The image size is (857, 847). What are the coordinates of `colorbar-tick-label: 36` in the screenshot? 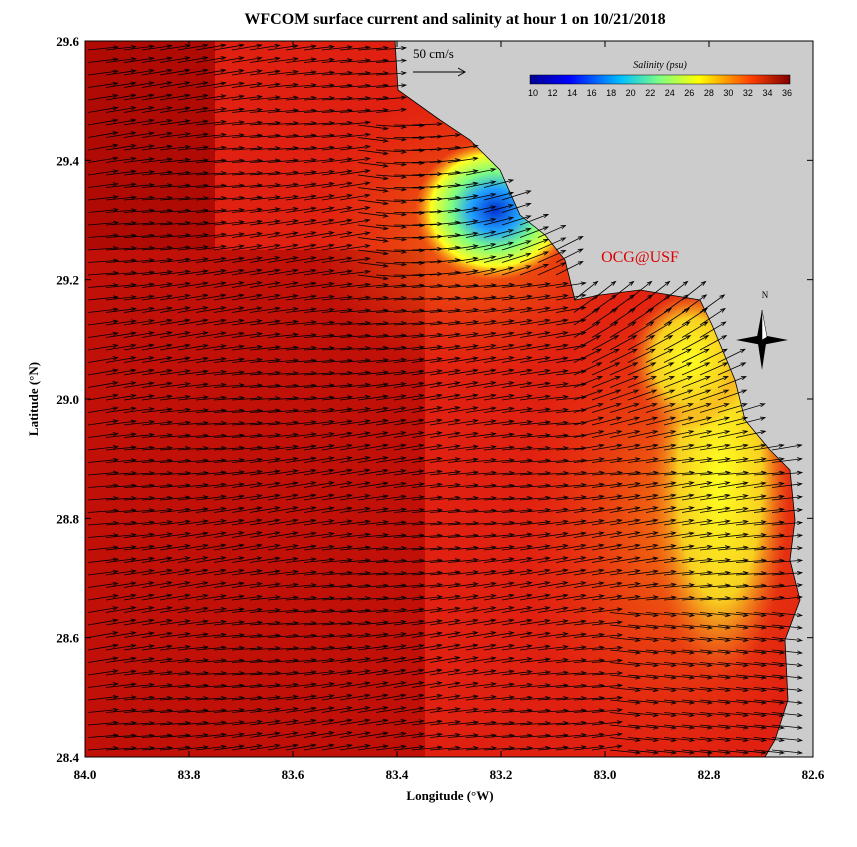 It's located at (787, 93).